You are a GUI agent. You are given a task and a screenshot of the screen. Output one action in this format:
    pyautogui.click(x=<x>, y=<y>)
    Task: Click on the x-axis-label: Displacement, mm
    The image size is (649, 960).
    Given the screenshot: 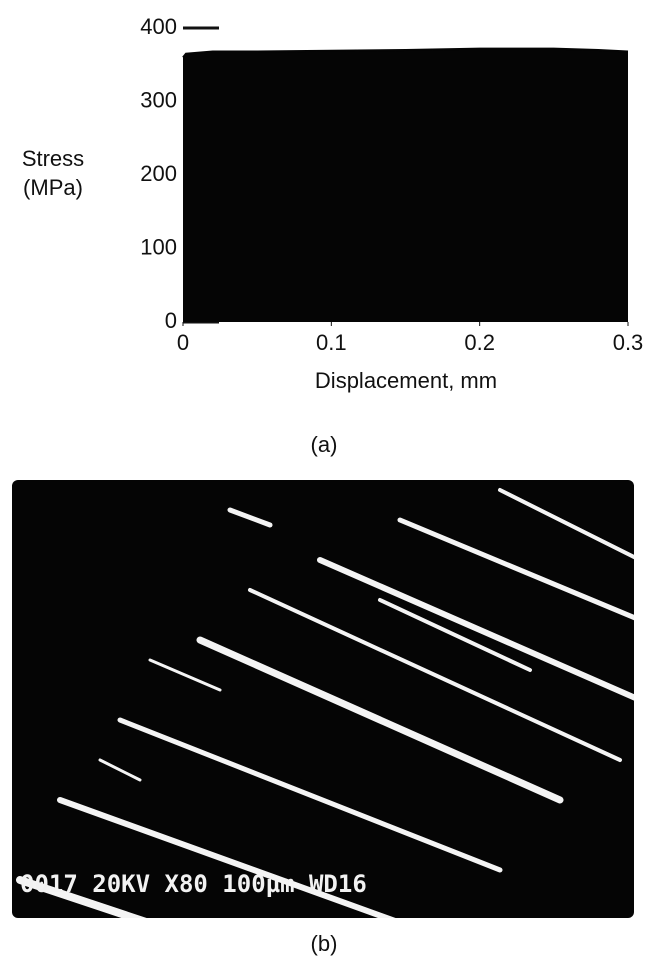 What is the action you would take?
    pyautogui.click(x=406, y=380)
    